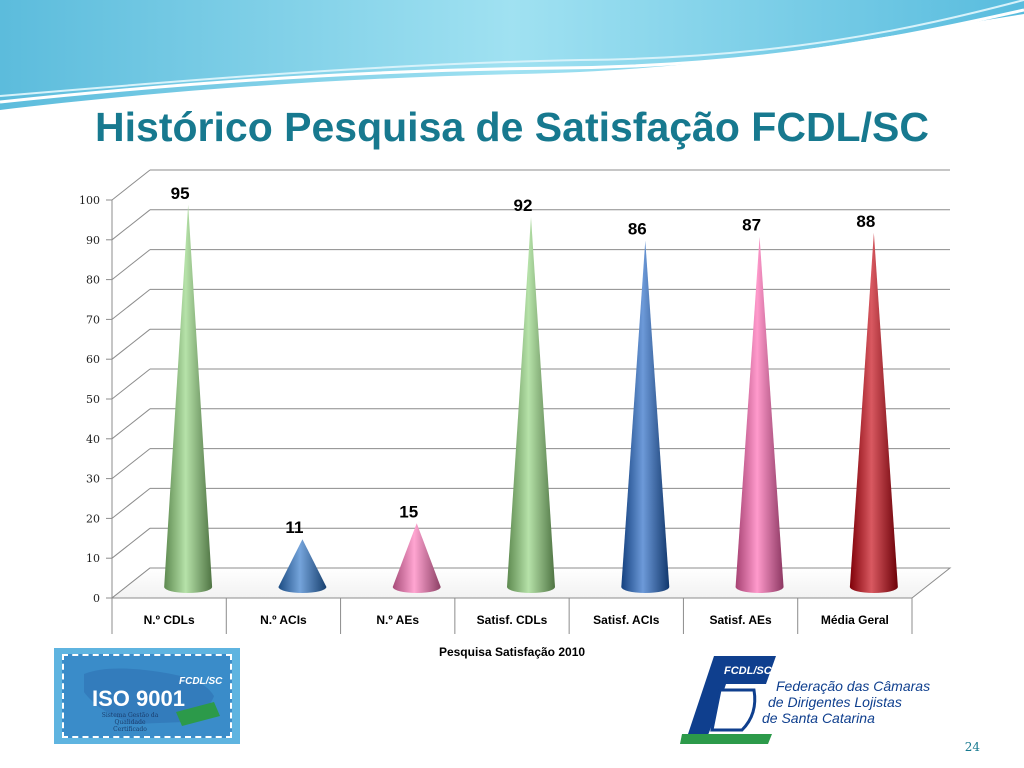 The width and height of the screenshot is (1024, 768). I want to click on page-number: 24, so click(972, 747).